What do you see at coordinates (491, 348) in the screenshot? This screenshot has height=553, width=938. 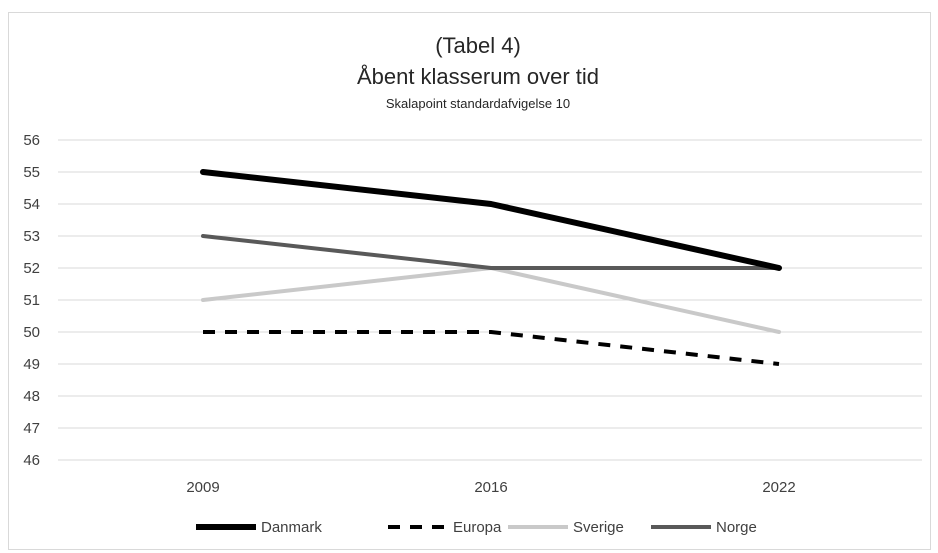 I see `series-line-europa` at bounding box center [491, 348].